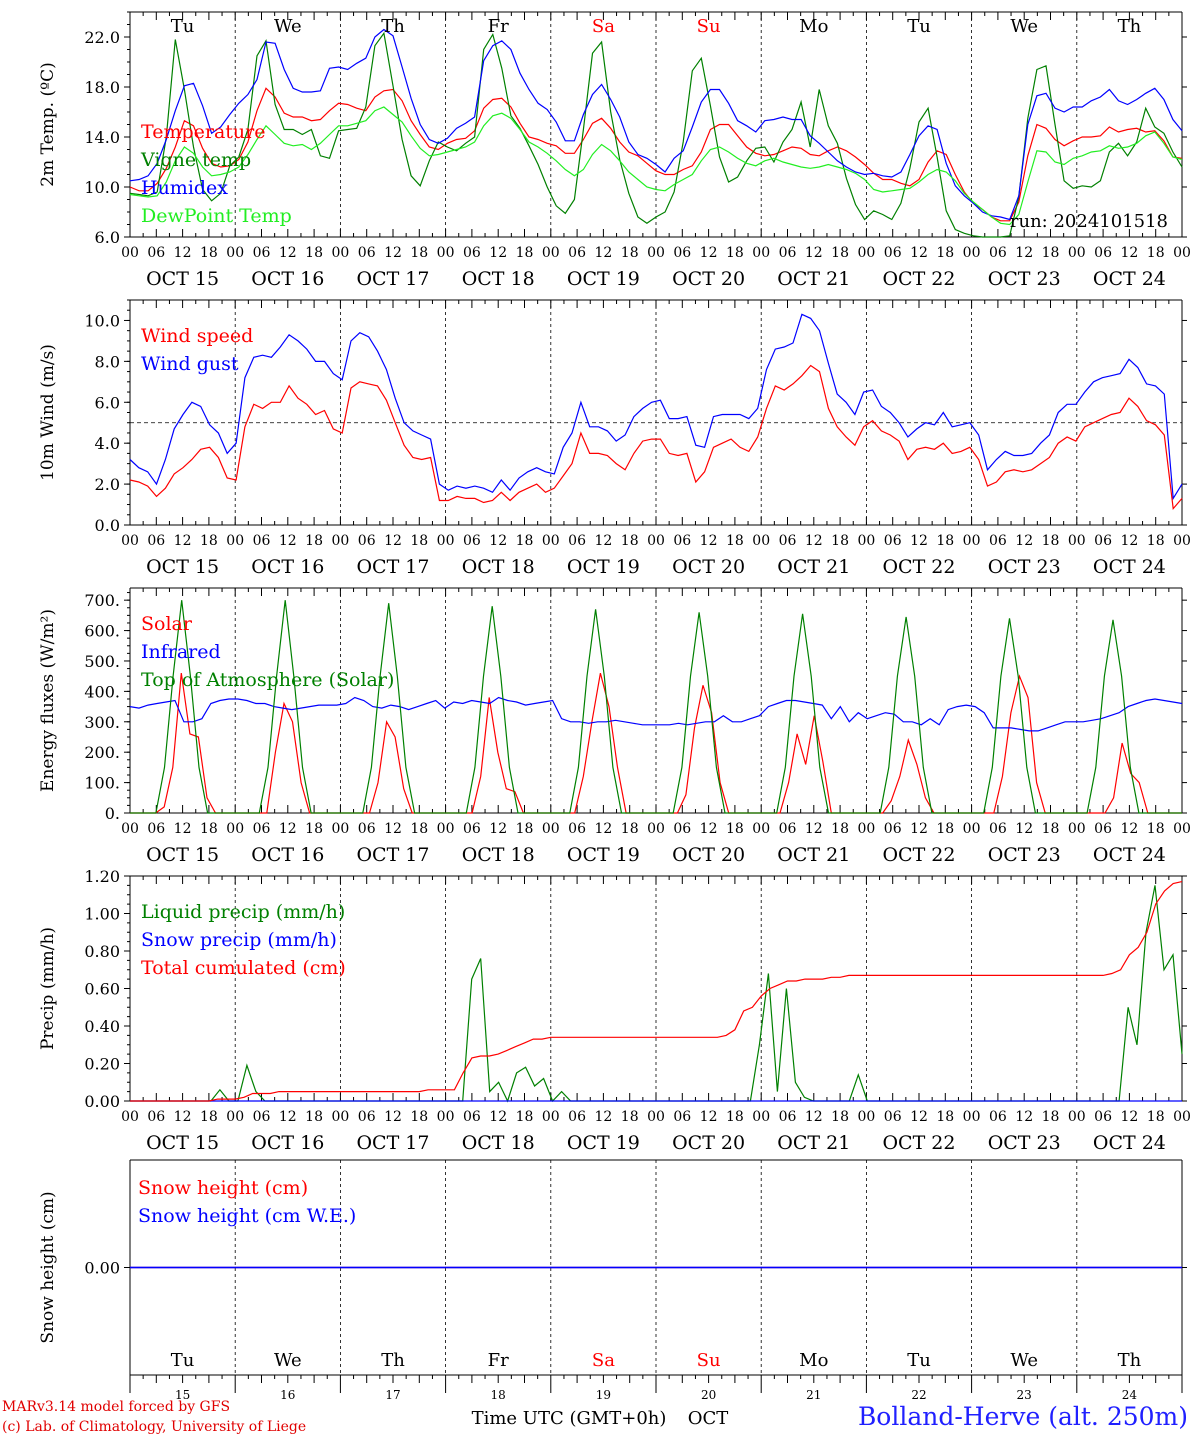 The width and height of the screenshot is (1194, 1440). I want to click on date-label: OCT 23, so click(1024, 567).